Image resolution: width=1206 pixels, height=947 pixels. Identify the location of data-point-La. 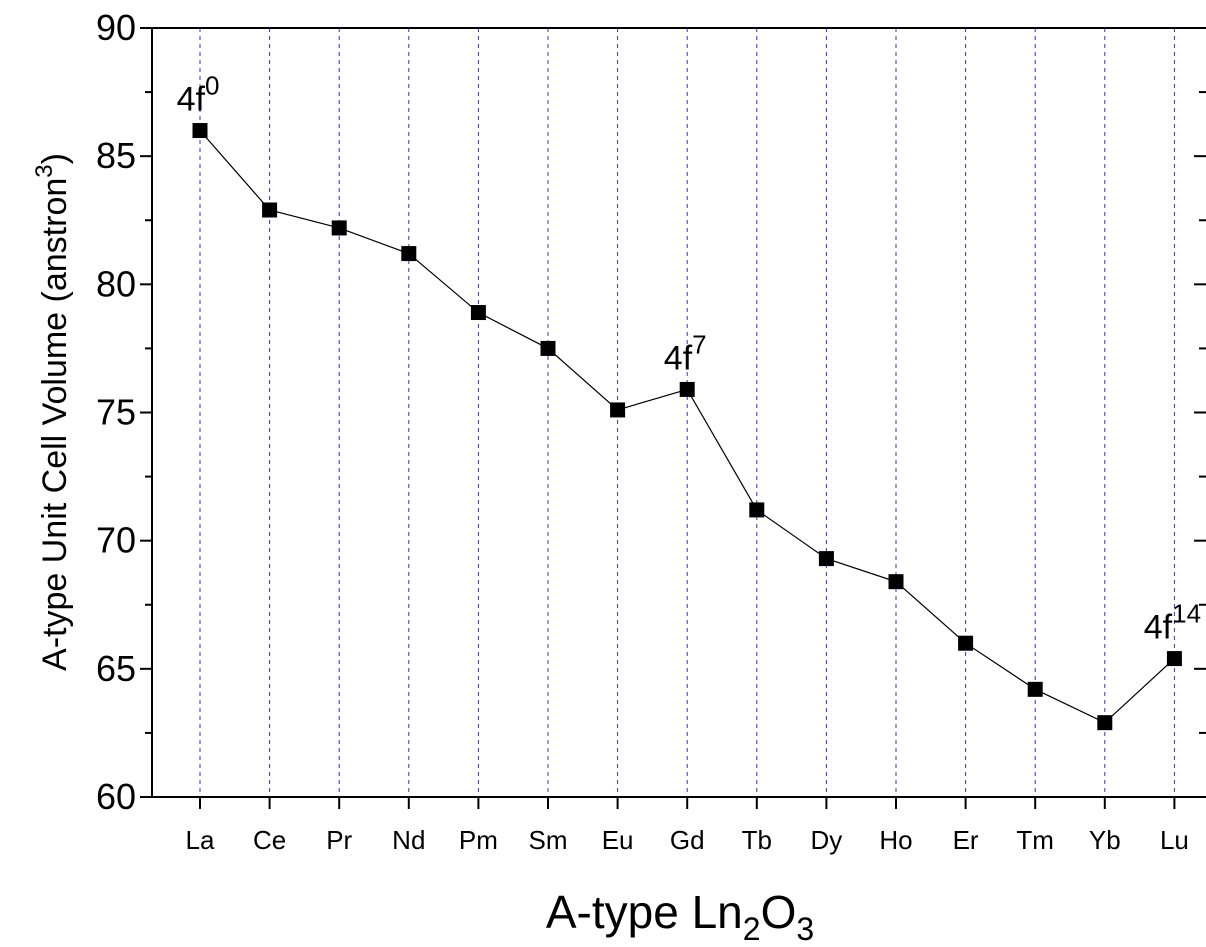
(200, 131).